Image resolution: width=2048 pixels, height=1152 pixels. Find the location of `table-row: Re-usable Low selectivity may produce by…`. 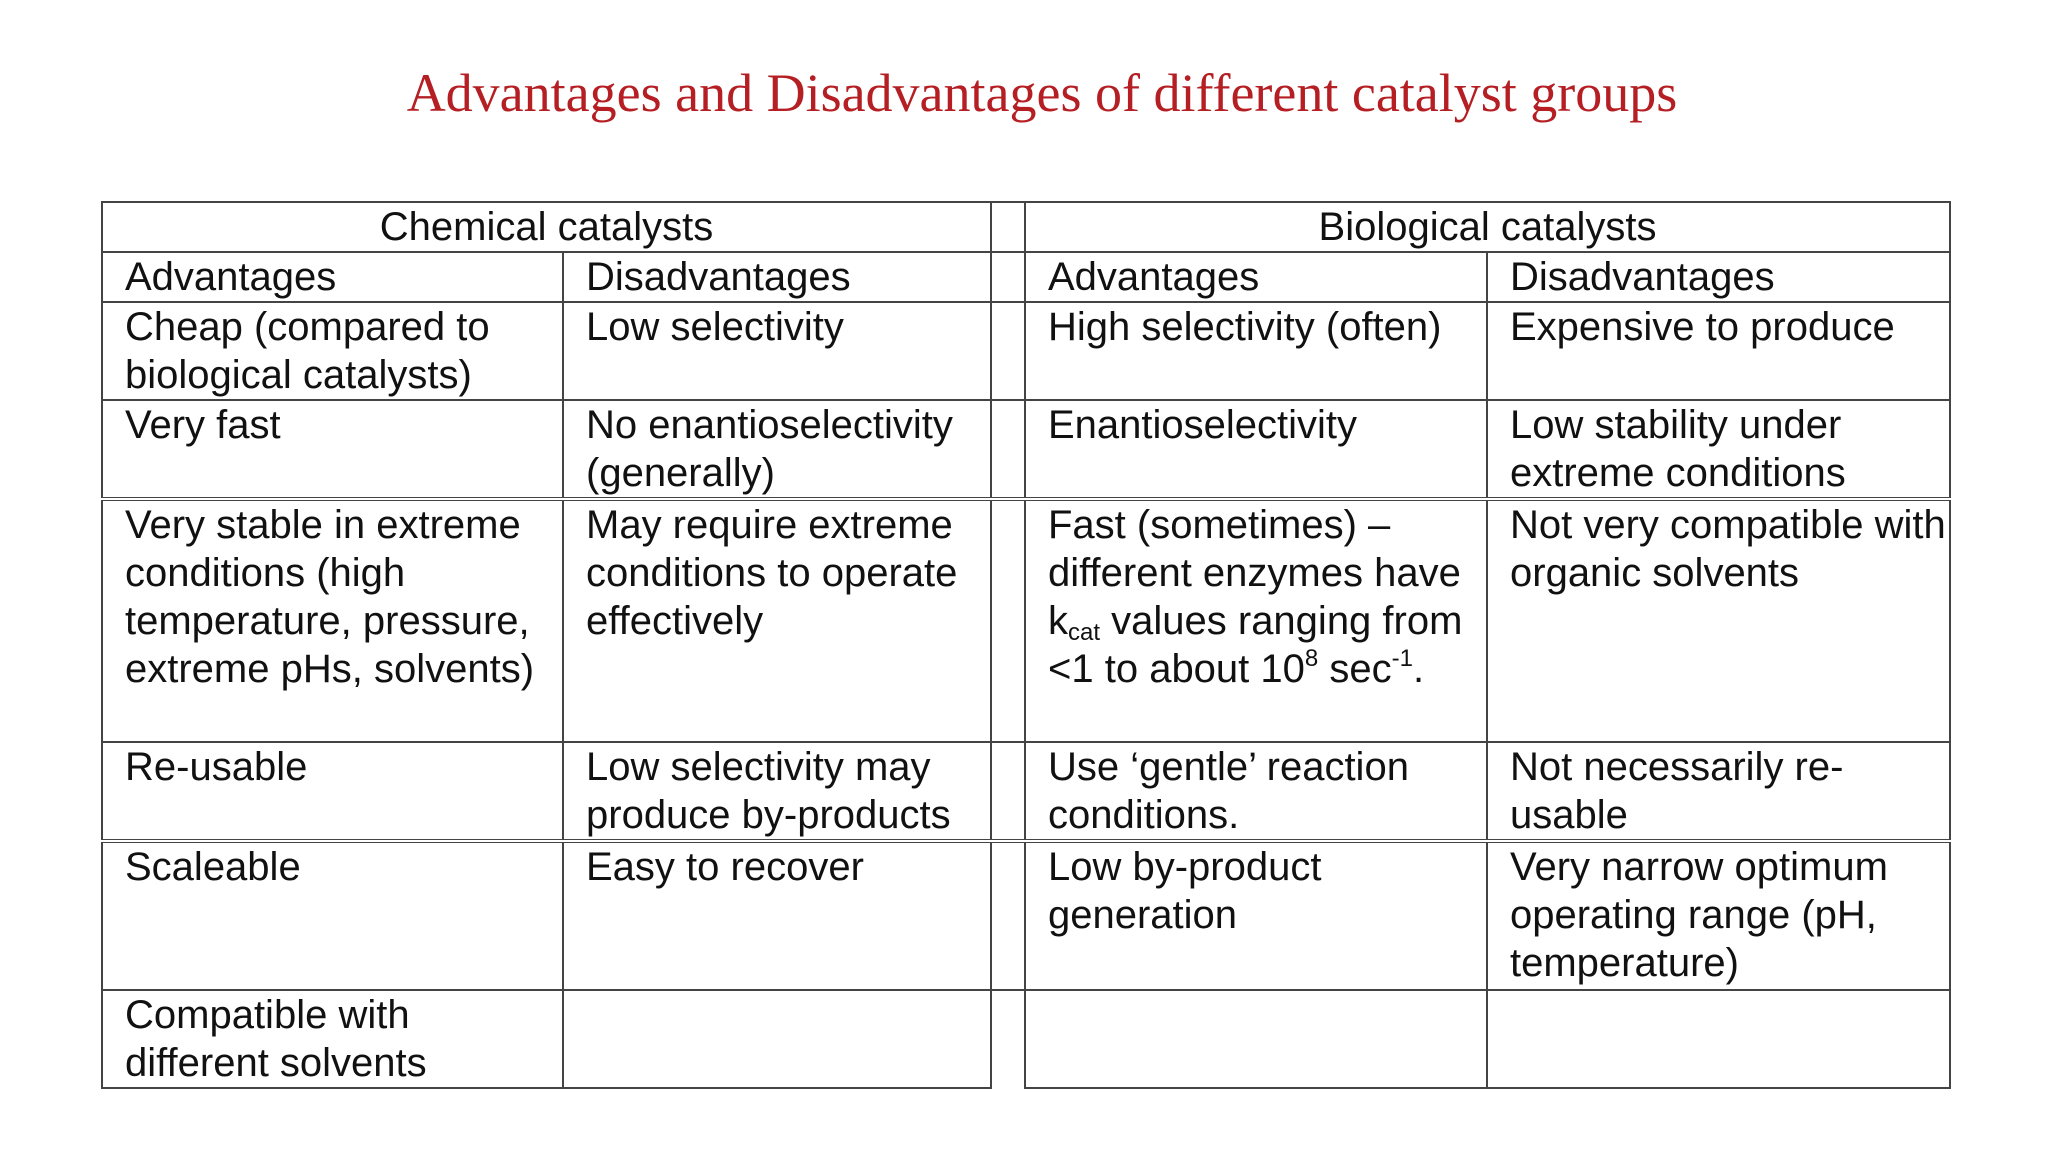

table-row: Re-usable Low selectivity may produce by… is located at coordinates (1026, 792).